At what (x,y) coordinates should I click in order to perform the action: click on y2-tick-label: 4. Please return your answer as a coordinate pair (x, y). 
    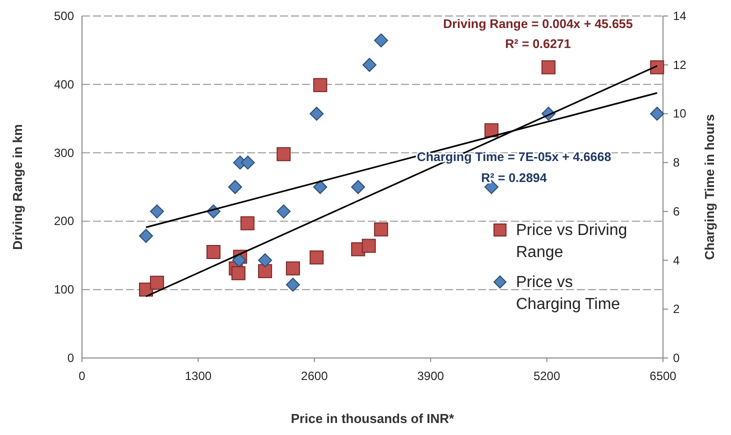
    Looking at the image, I should click on (676, 260).